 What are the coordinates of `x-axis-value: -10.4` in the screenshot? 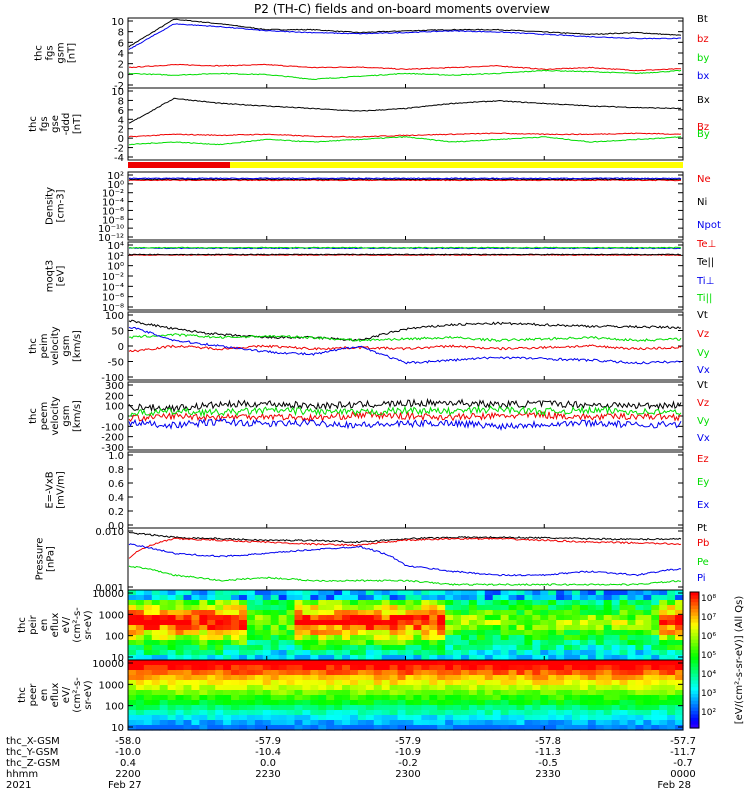 It's located at (268, 752).